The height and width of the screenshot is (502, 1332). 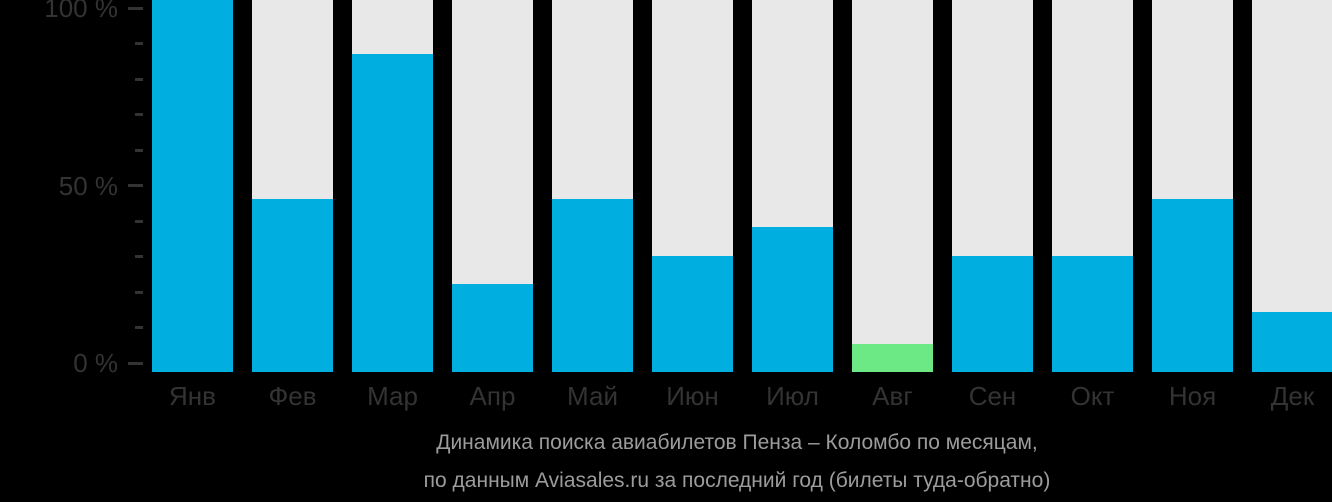 I want to click on bar-column-сен: Сен, so click(x=992, y=205).